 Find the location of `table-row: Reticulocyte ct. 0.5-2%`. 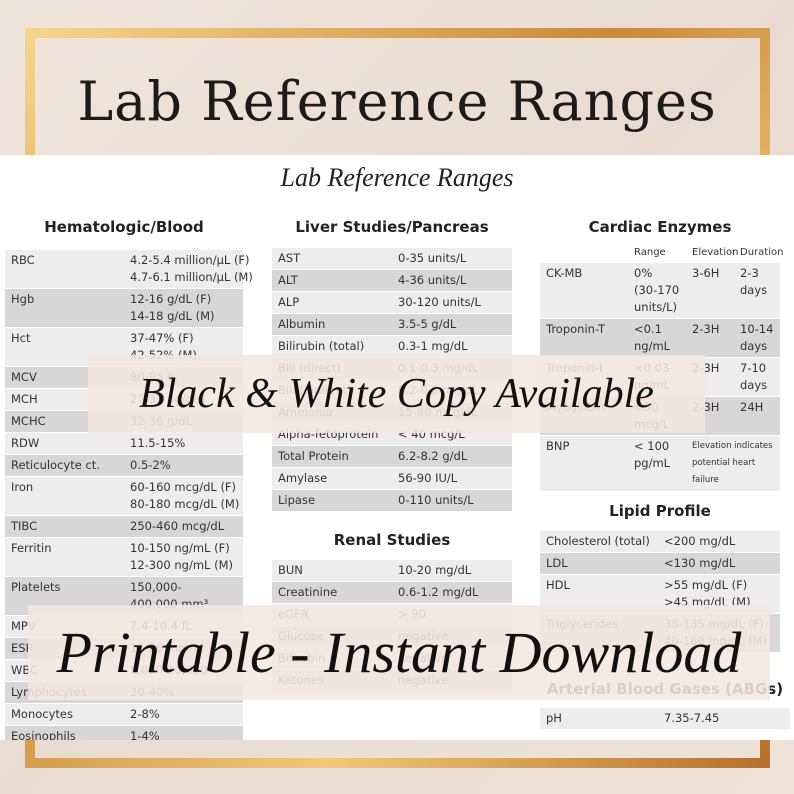

table-row: Reticulocyte ct. 0.5-2% is located at coordinates (124, 465).